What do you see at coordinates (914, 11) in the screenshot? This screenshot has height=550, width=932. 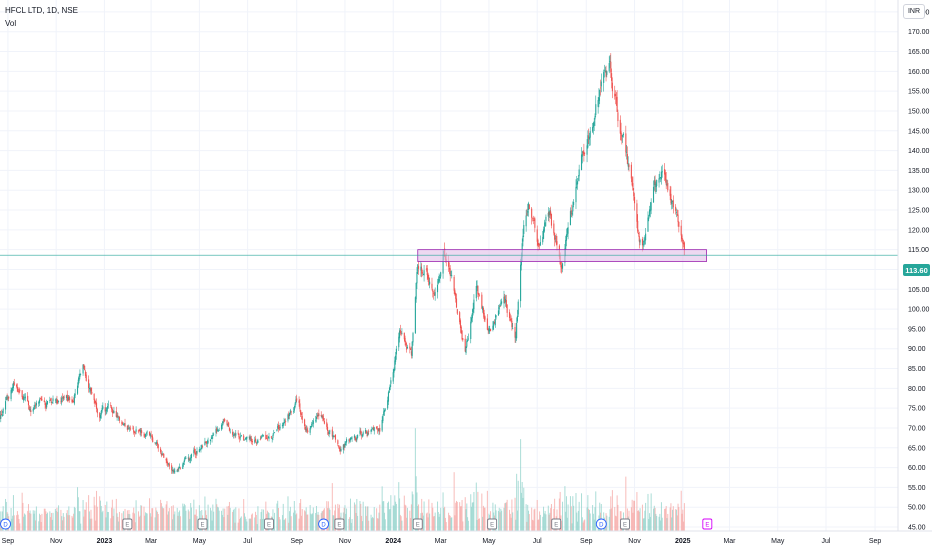 I see `currency-badge: INR` at bounding box center [914, 11].